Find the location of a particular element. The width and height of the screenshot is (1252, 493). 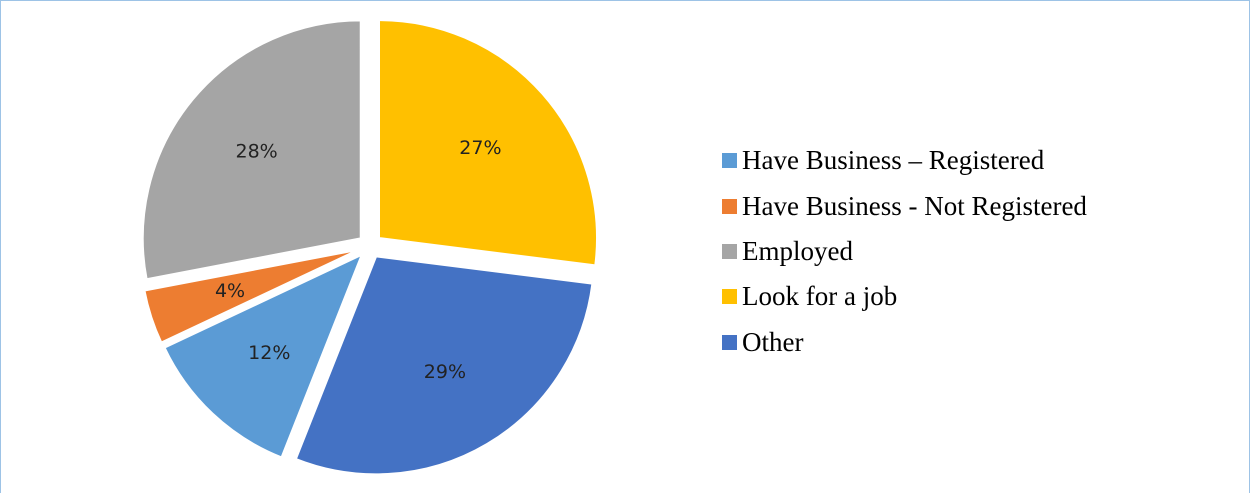

legend-label: Look for a job is located at coordinates (820, 296).